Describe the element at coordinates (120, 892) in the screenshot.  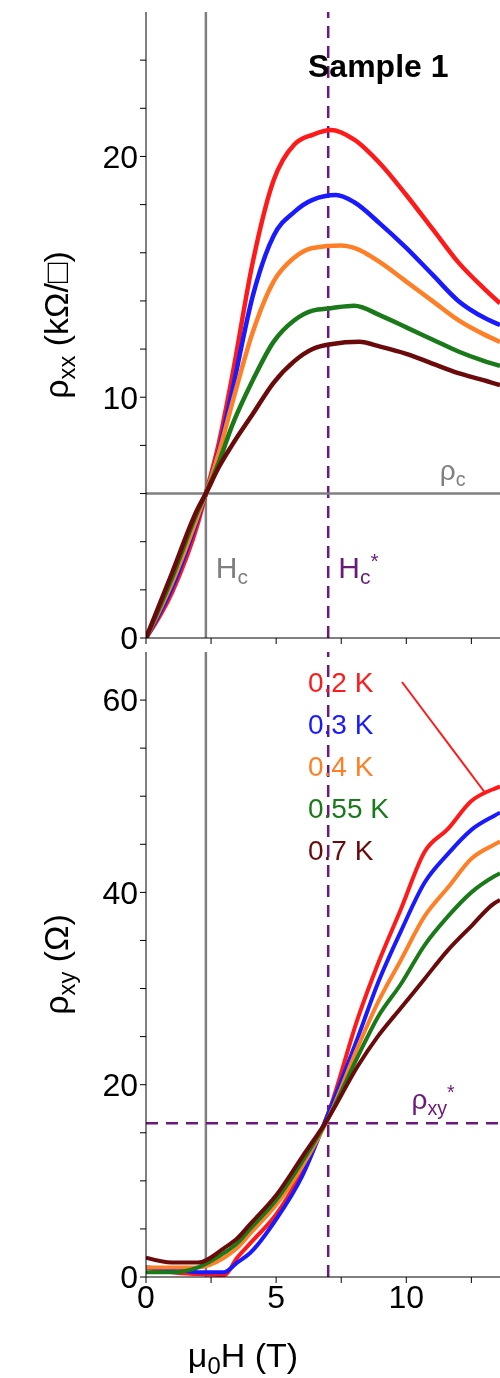
I see `y-tick-label: 40` at that location.